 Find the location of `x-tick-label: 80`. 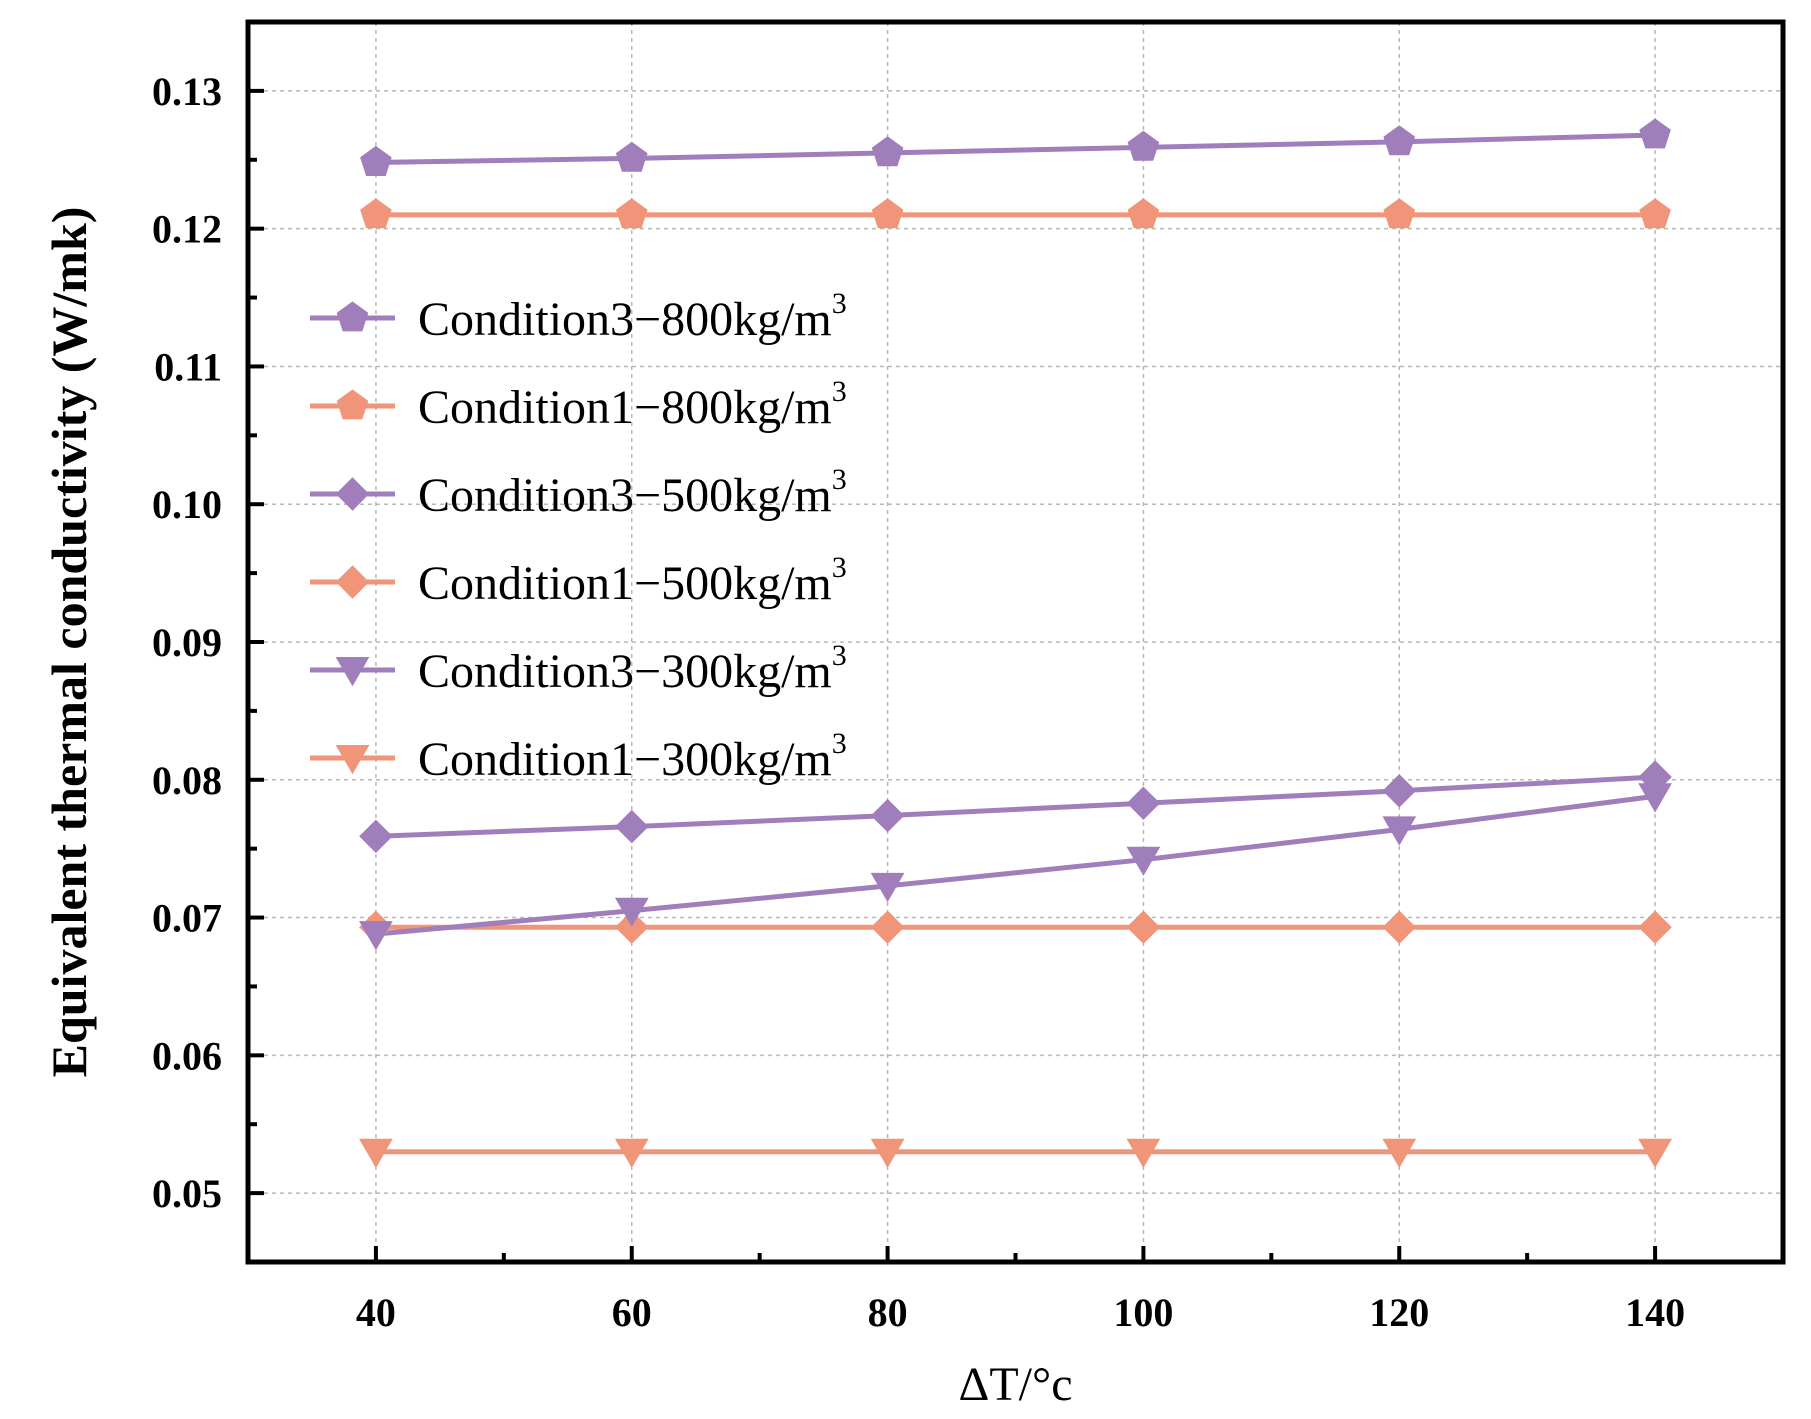

x-tick-label: 80 is located at coordinates (888, 1312).